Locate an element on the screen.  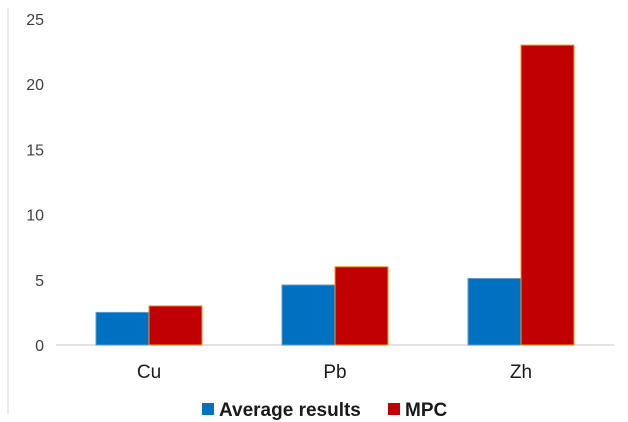
legend: Average results MPC is located at coordinates (325, 410).